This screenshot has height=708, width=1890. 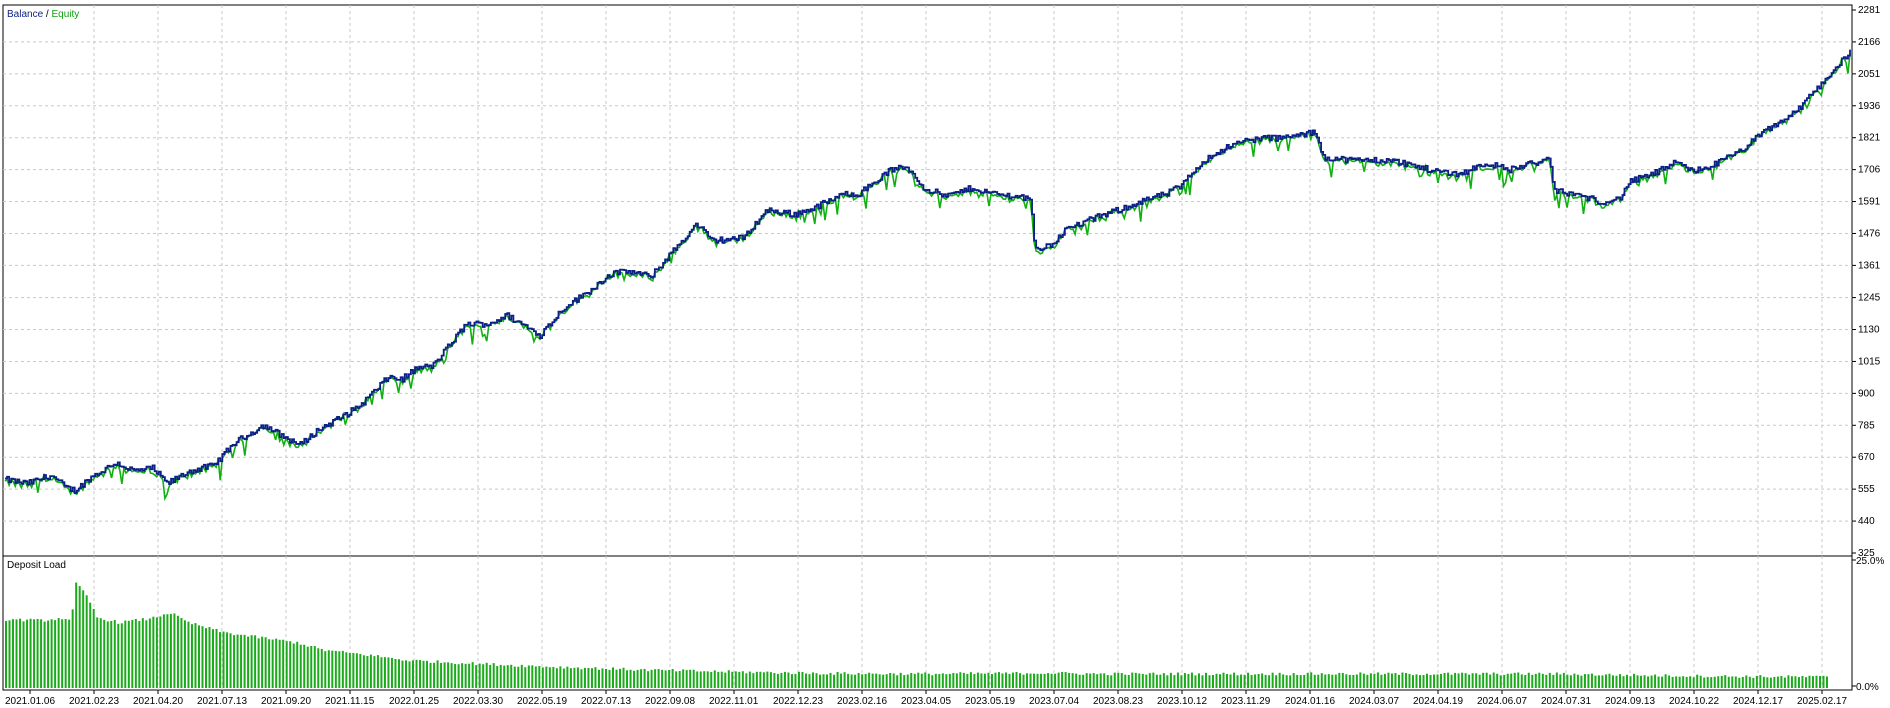 I want to click on y-tick-label: 1361, so click(x=1869, y=265).